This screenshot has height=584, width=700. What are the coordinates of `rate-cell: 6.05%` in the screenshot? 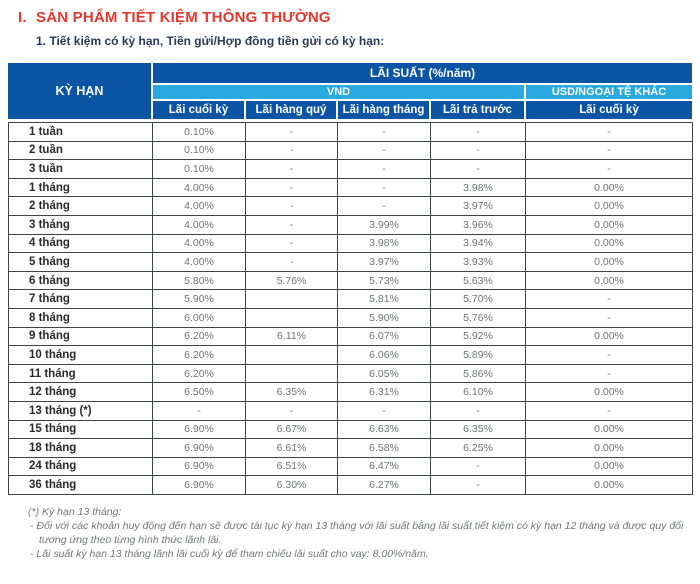 It's located at (384, 373).